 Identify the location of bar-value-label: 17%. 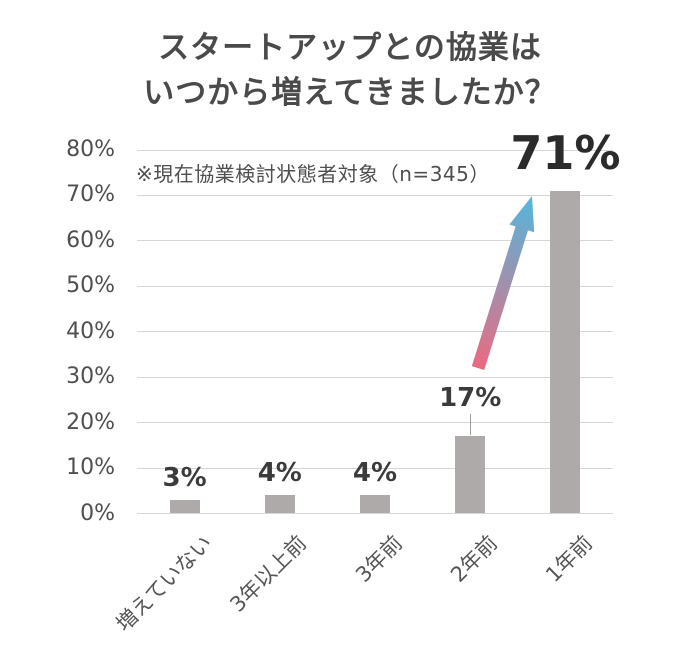
(470, 398).